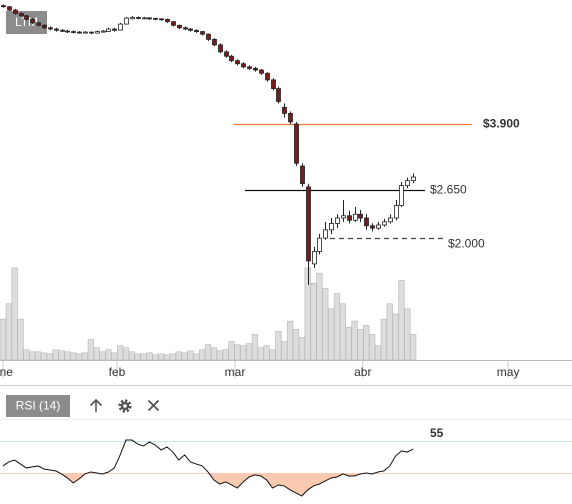 The width and height of the screenshot is (572, 504). I want to click on indicator-button: RSI (14), so click(38, 406).